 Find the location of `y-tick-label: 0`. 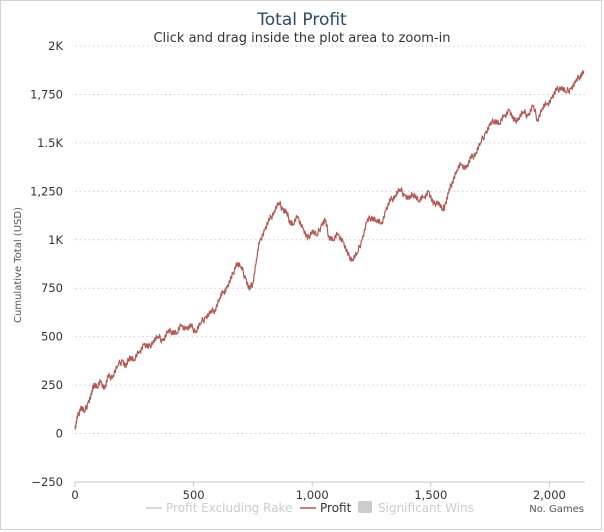

y-tick-label: 0 is located at coordinates (59, 434).